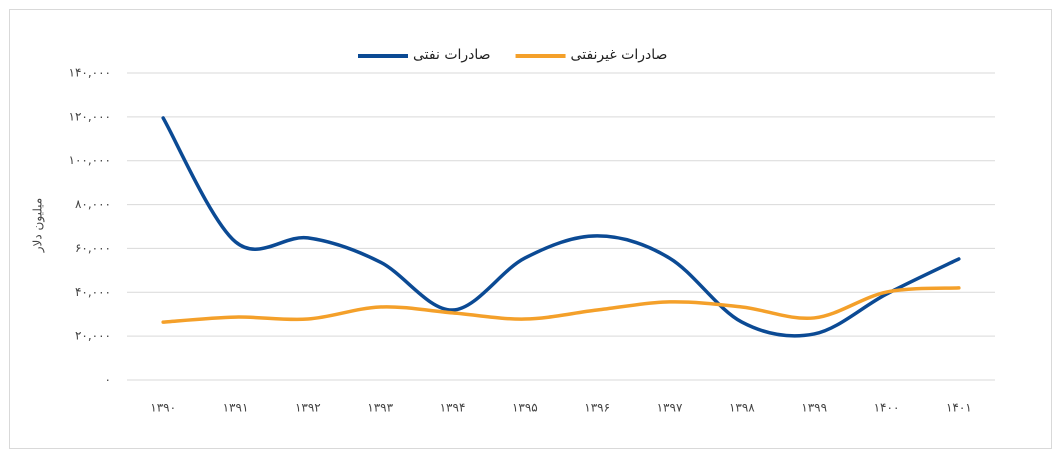 The image size is (1061, 449). Describe the element at coordinates (93, 248) in the screenshot. I see `y-tick-label: ۶۰,۰۰۰` at that location.